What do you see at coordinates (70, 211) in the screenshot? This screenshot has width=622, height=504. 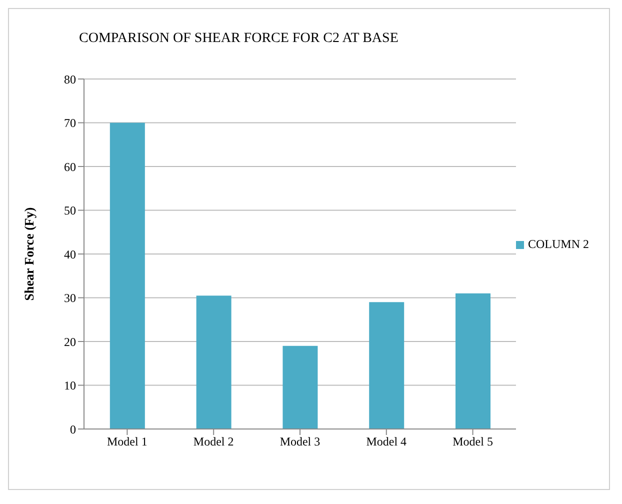 I see `y-tick-label: 50` at bounding box center [70, 211].